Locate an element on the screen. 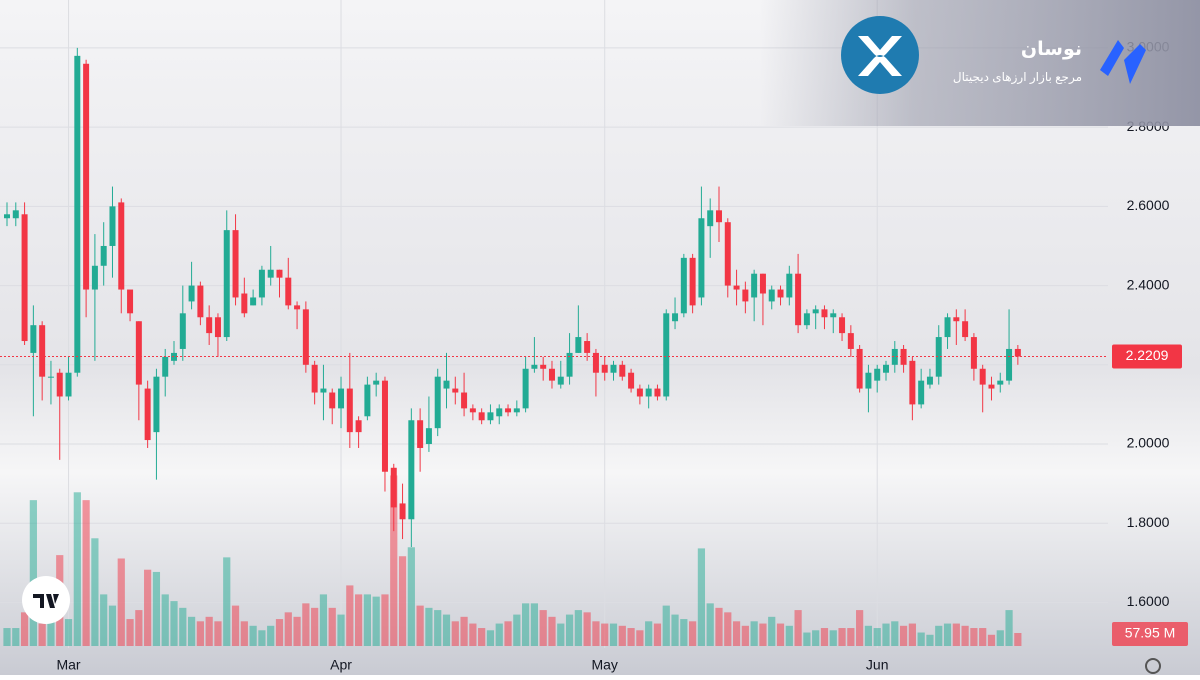 This screenshot has height=680, width=1200. brand-panel: نوسان مرجع بازار ارزهای دیجیتال is located at coordinates (980, 63).